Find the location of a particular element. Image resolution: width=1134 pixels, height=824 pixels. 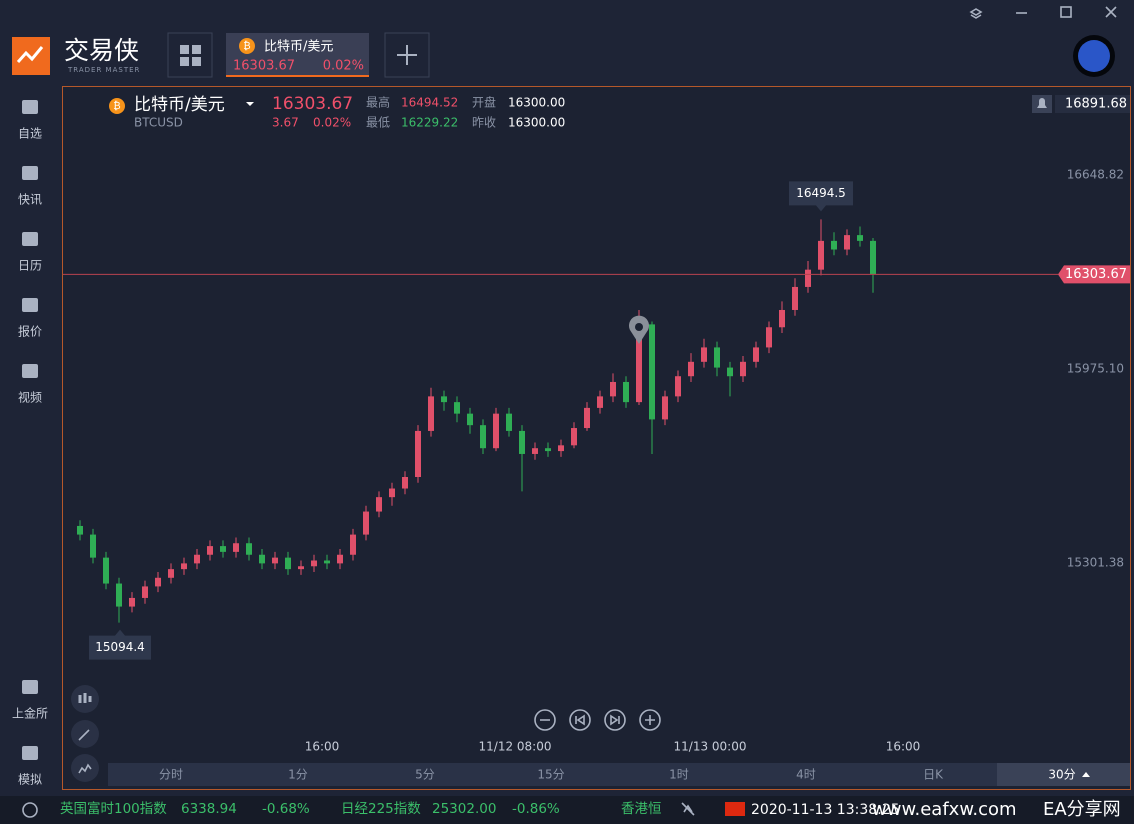

last-price-tag is located at coordinates (1094, 274).